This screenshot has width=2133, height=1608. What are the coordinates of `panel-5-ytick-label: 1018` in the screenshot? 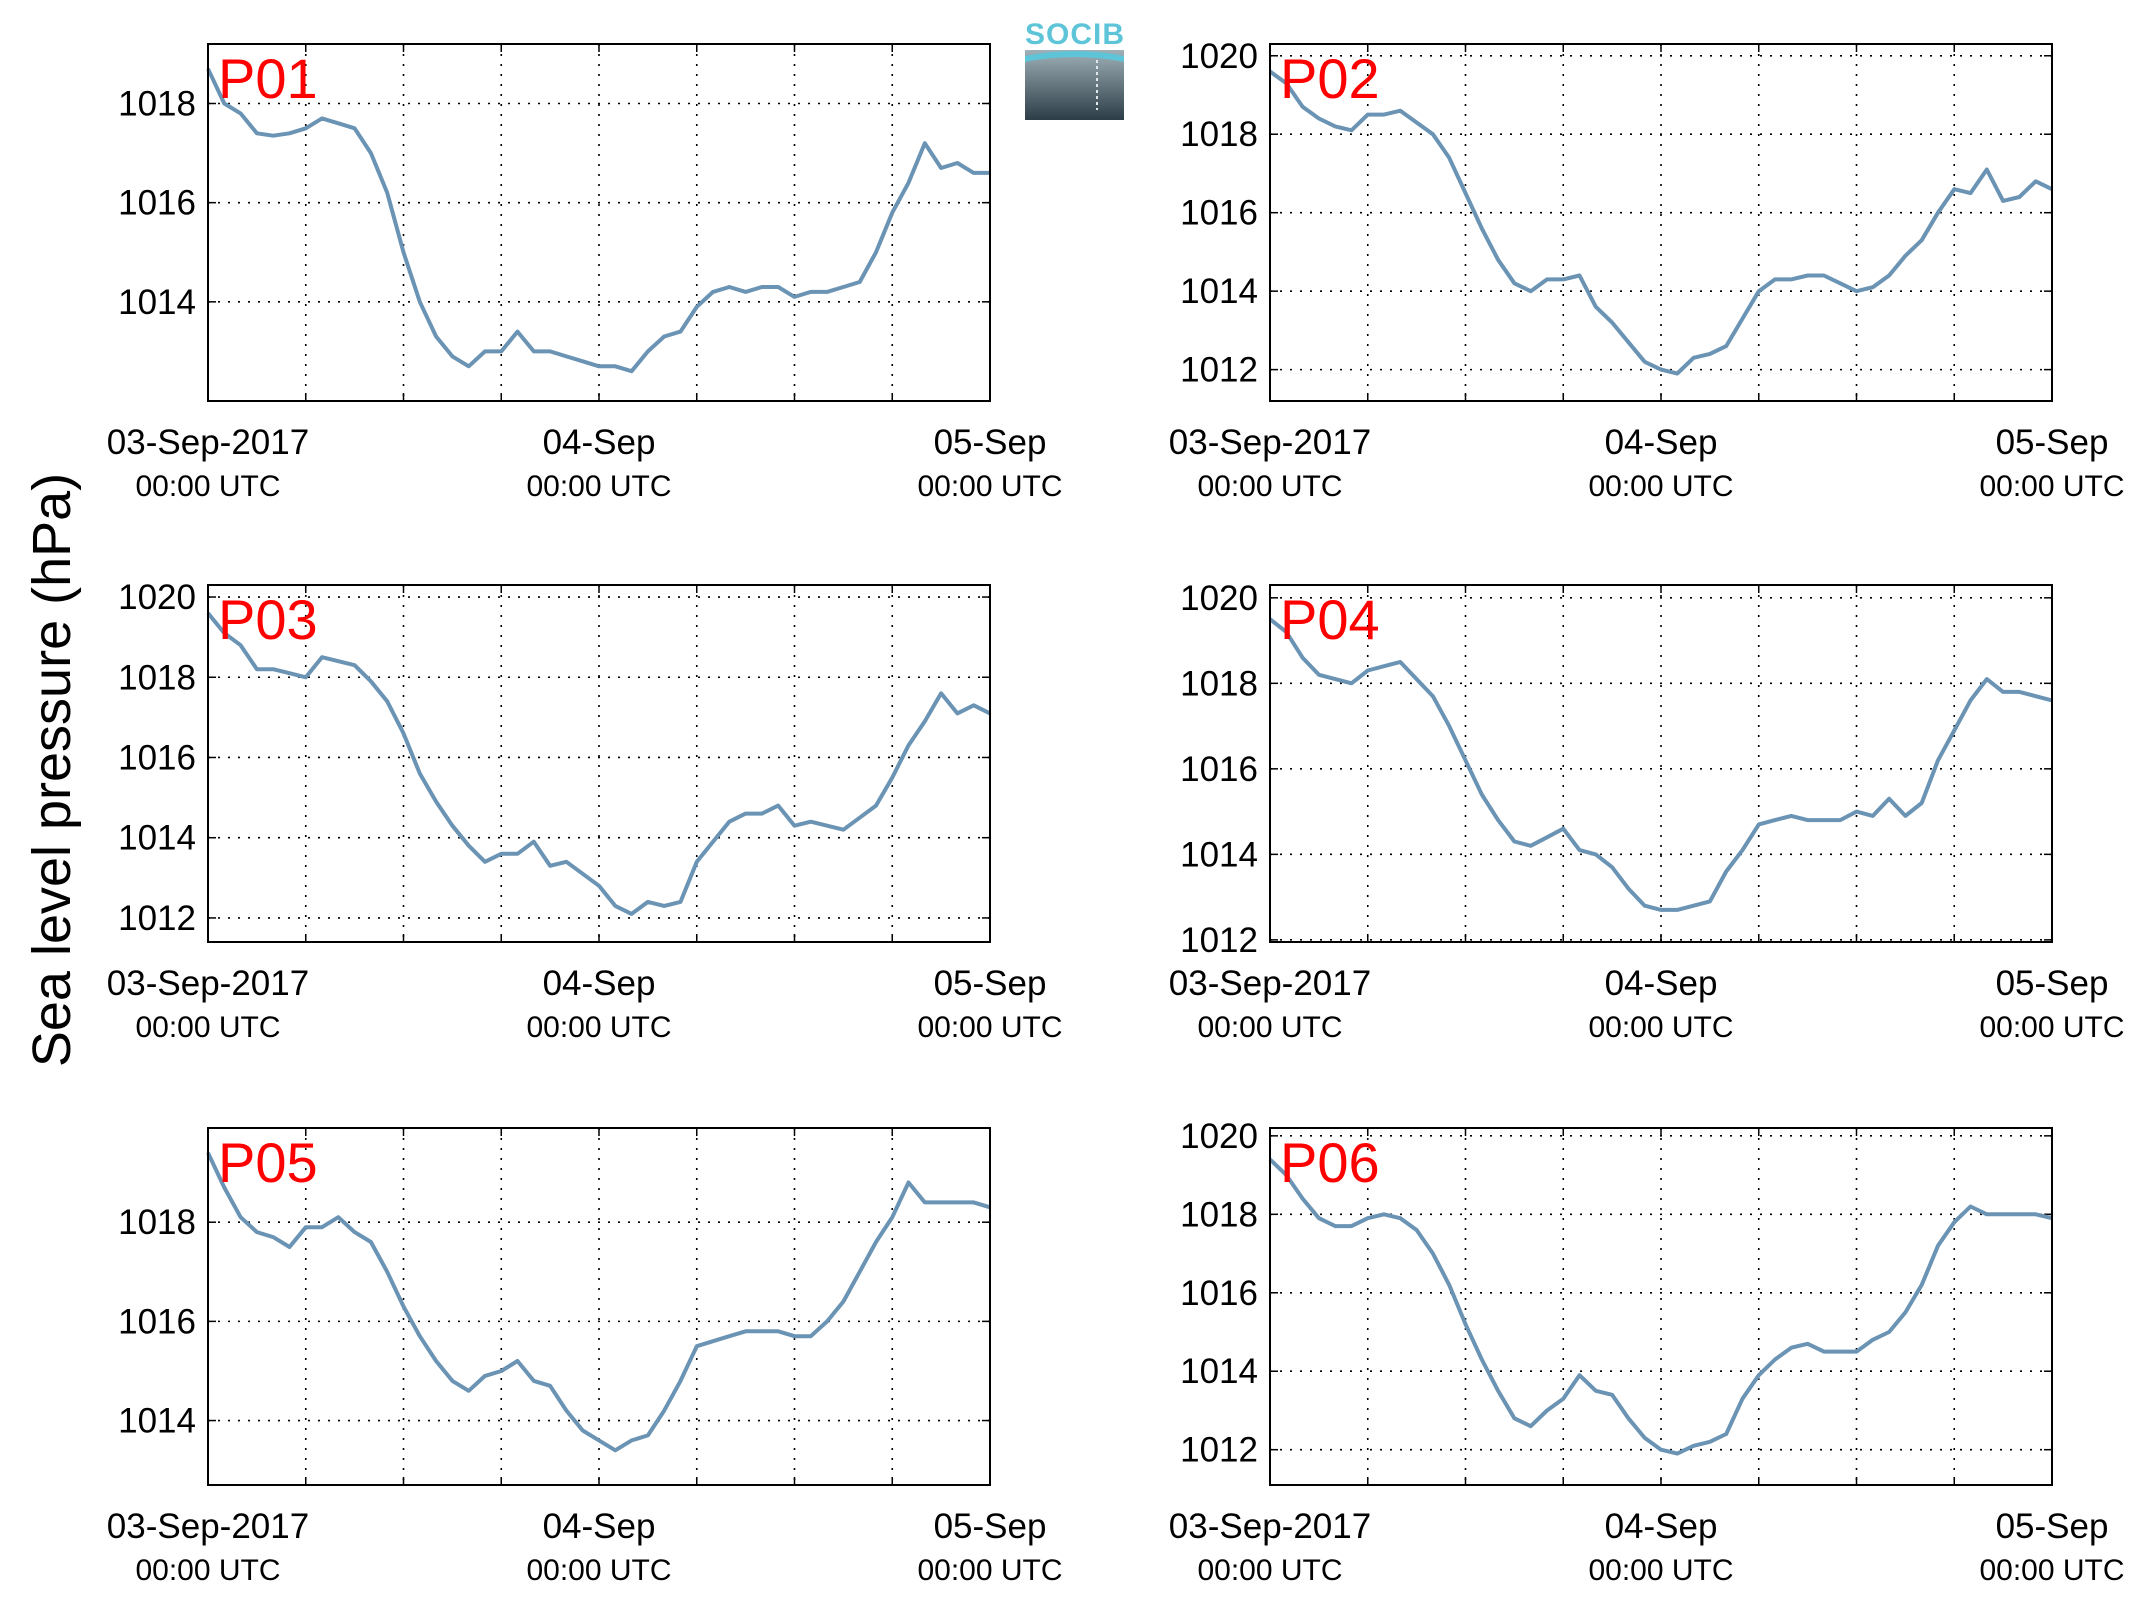 It's located at (157, 1222).